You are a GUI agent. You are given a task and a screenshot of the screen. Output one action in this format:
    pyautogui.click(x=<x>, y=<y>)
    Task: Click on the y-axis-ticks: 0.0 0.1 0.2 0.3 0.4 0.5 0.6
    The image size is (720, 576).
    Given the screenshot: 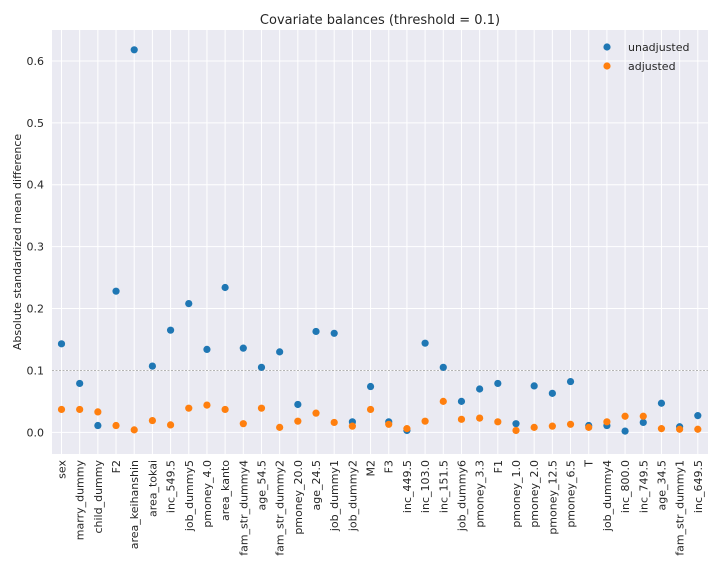 What is the action you would take?
    pyautogui.click(x=36, y=247)
    